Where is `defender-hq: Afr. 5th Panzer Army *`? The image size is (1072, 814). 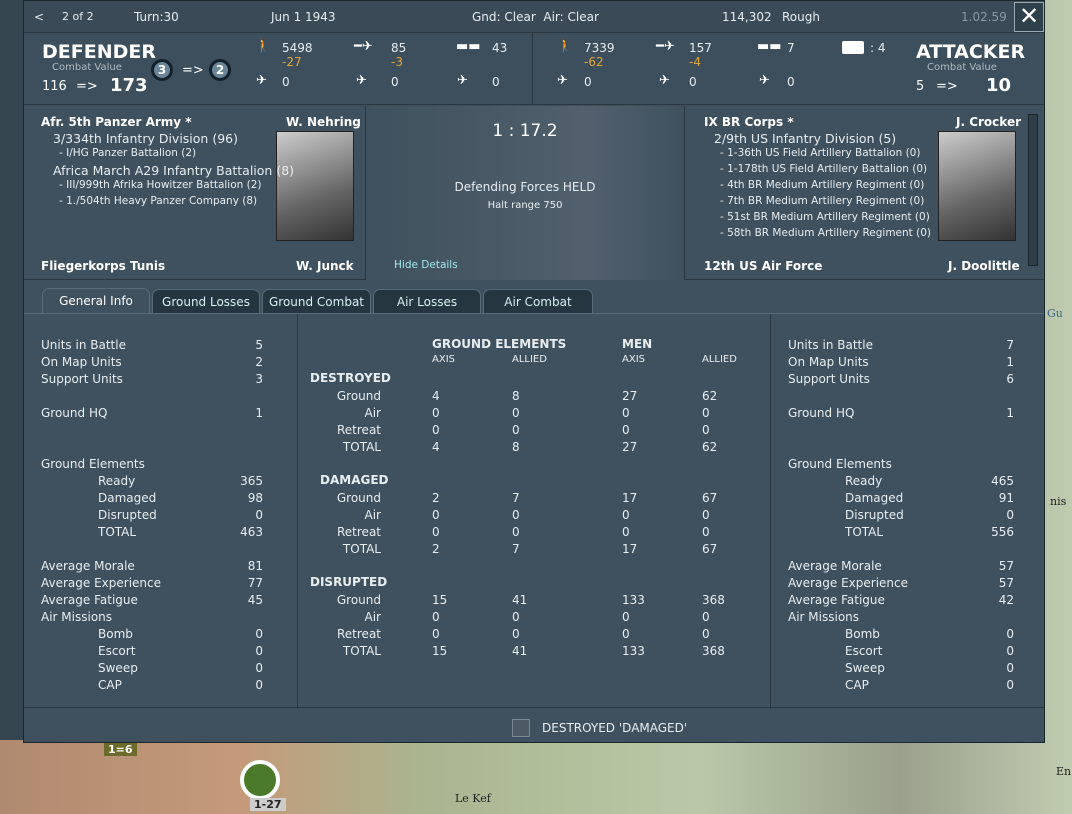
defender-hq: Afr. 5th Panzer Army * is located at coordinates (116, 122).